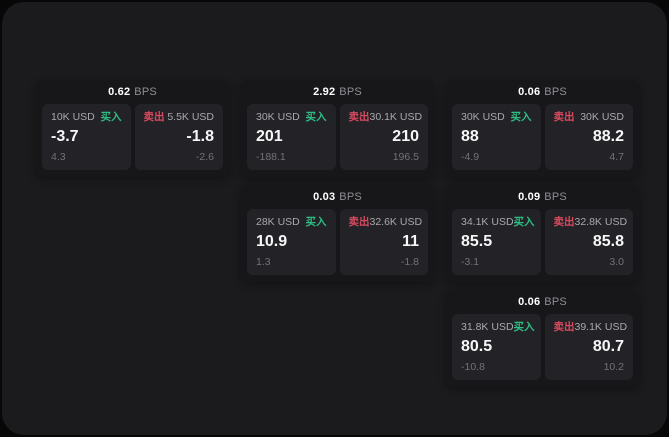 This screenshot has width=669, height=437. Describe the element at coordinates (291, 242) in the screenshot. I see `buy-quote-button: 28K USD 买入 10.9 1.3` at that location.